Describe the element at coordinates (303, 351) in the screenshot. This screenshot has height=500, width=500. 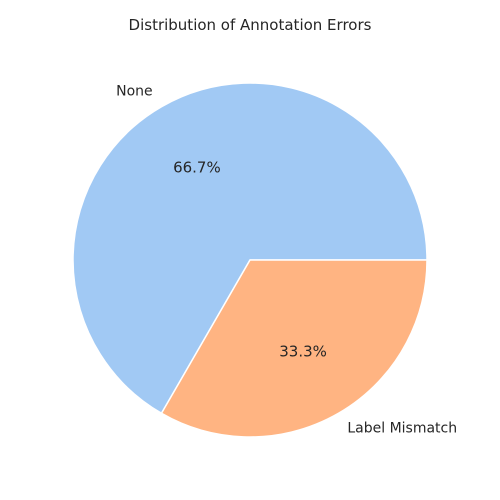
I see `percent-label-label-mismatch: 33.3%` at that location.